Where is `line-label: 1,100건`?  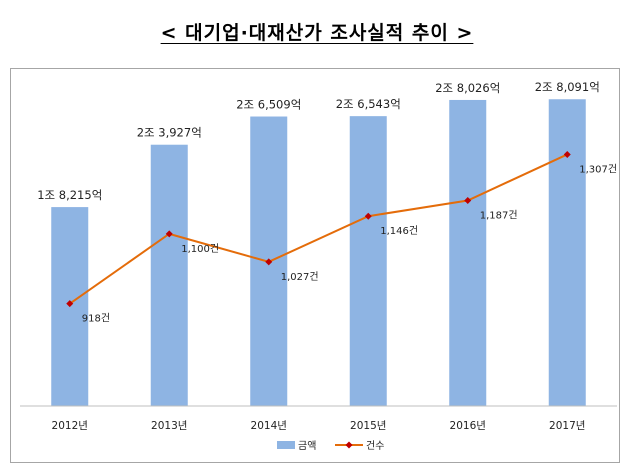 line-label: 1,100건 is located at coordinates (200, 249).